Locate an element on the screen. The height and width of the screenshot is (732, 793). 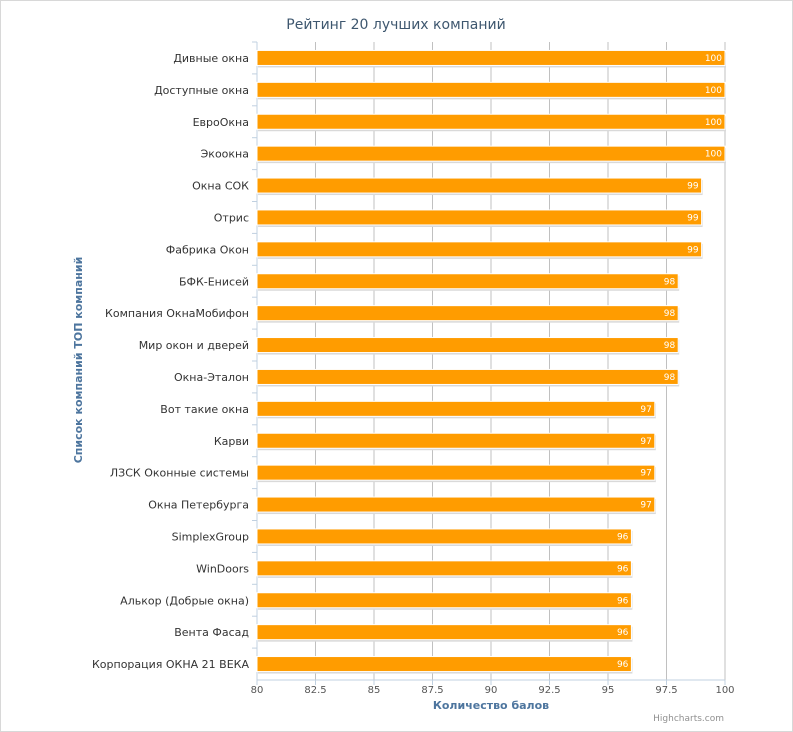
x-tick-label: 87.5 is located at coordinates (432, 690).